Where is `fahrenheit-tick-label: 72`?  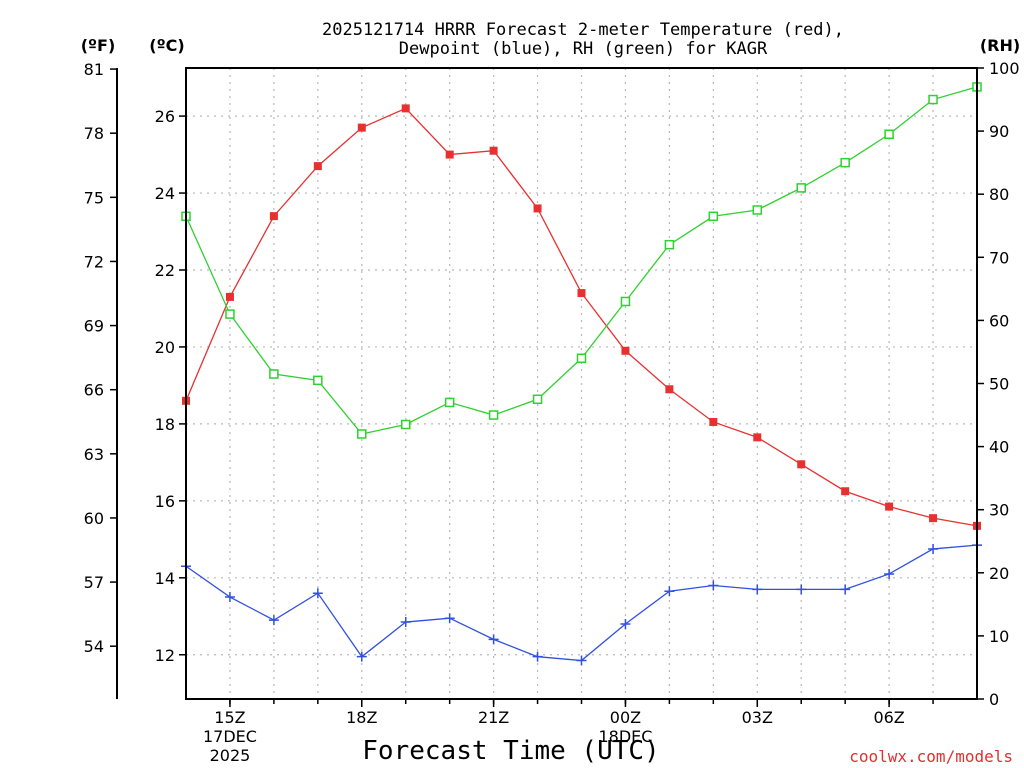
fahrenheit-tick-label: 72 is located at coordinates (94, 261).